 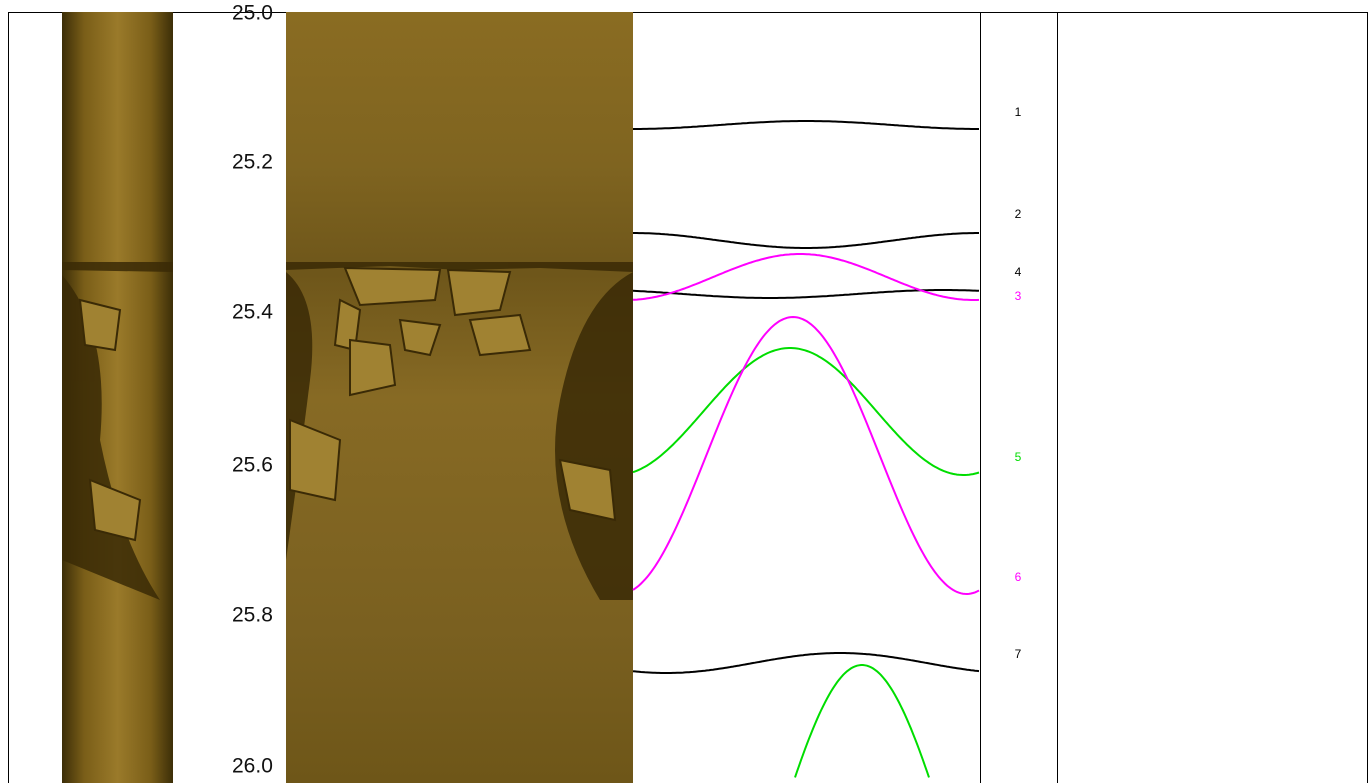 What do you see at coordinates (1018, 296) in the screenshot?
I see `pick-label: 3` at bounding box center [1018, 296].